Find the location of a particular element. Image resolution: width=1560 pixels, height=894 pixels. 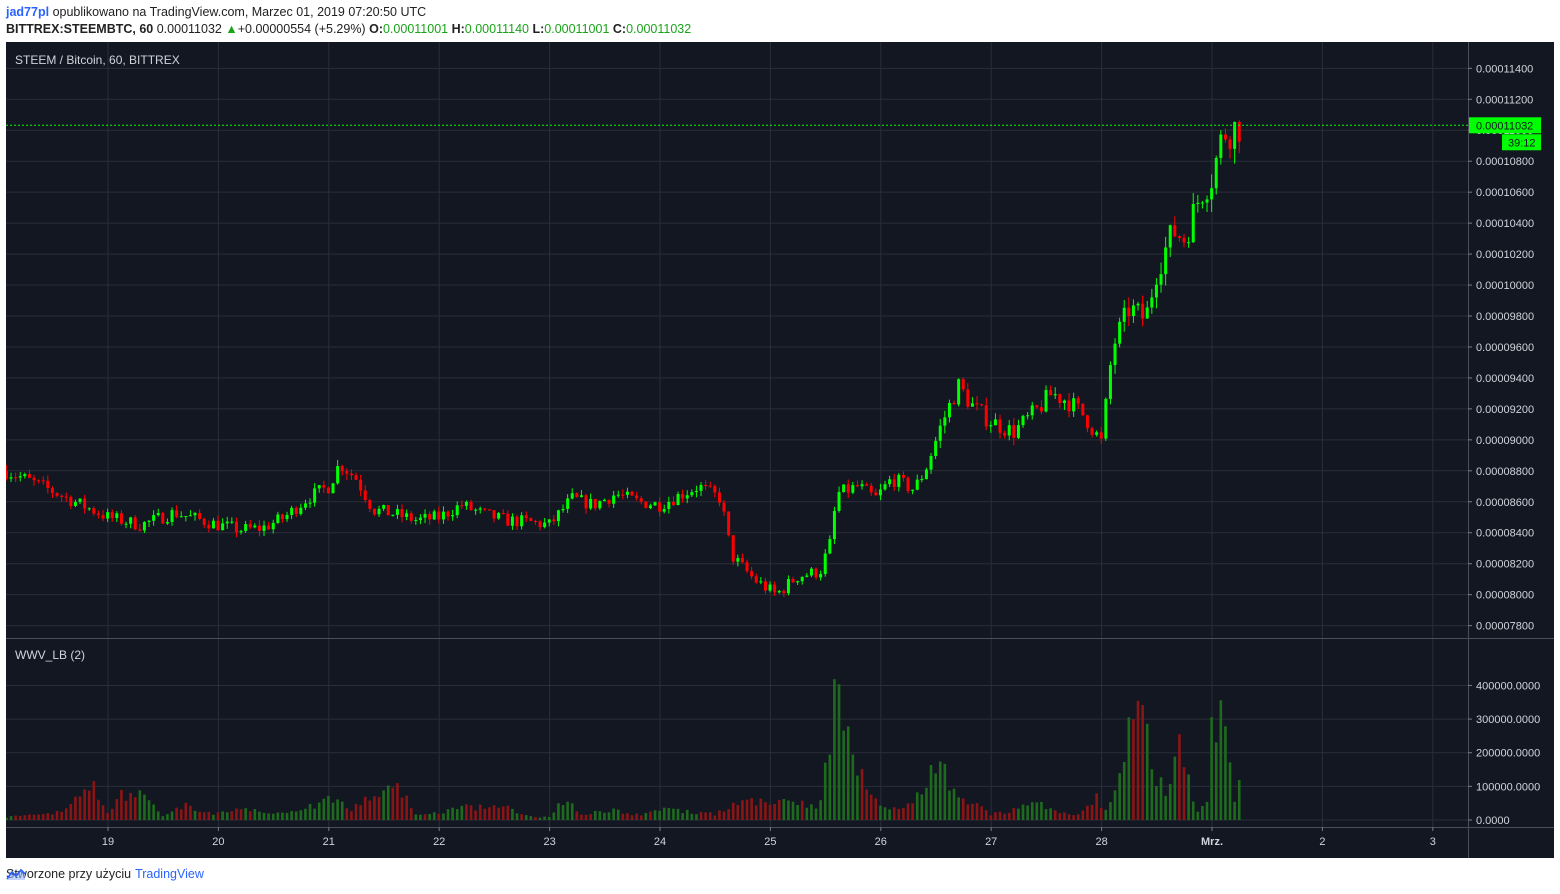

volume-tick-label: 100000.0000 is located at coordinates (1508, 787).